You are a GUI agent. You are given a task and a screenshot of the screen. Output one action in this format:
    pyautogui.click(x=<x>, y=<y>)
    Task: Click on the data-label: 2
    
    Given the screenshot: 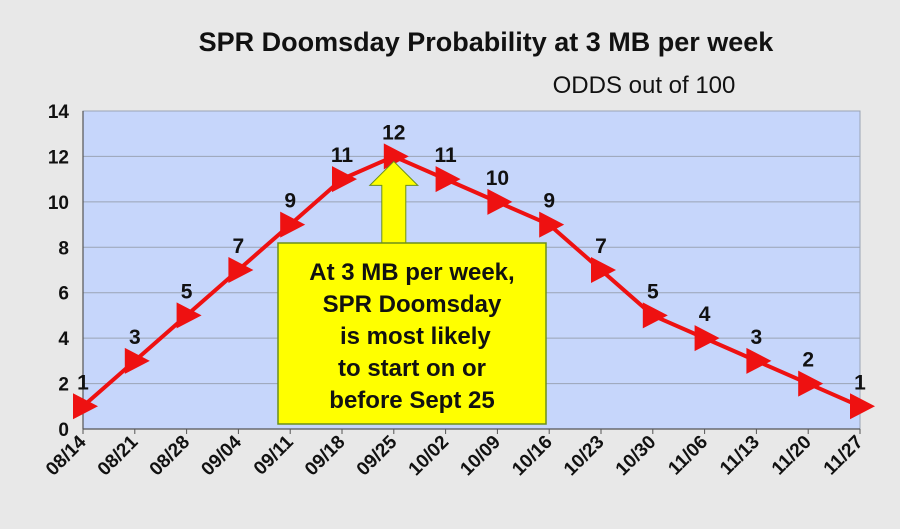 What is the action you would take?
    pyautogui.click(x=808, y=360)
    